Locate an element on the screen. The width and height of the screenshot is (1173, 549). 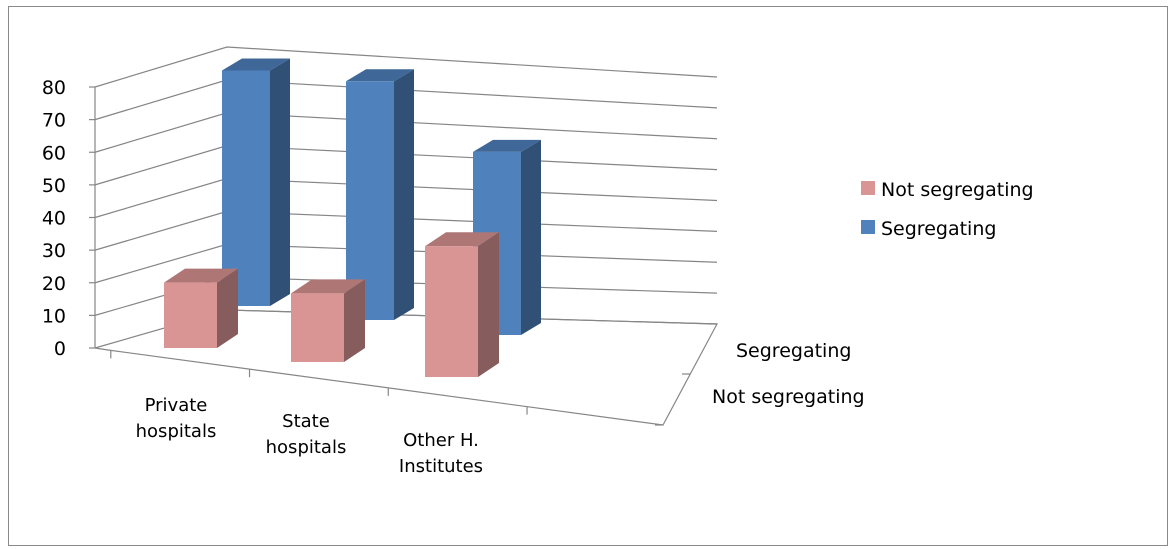
legend-entry: Segregating is located at coordinates (938, 229).